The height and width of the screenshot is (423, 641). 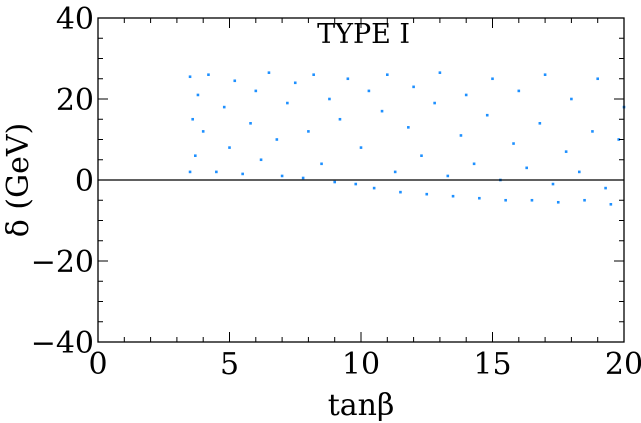 I want to click on y-tick-label: 20, so click(x=75, y=100).